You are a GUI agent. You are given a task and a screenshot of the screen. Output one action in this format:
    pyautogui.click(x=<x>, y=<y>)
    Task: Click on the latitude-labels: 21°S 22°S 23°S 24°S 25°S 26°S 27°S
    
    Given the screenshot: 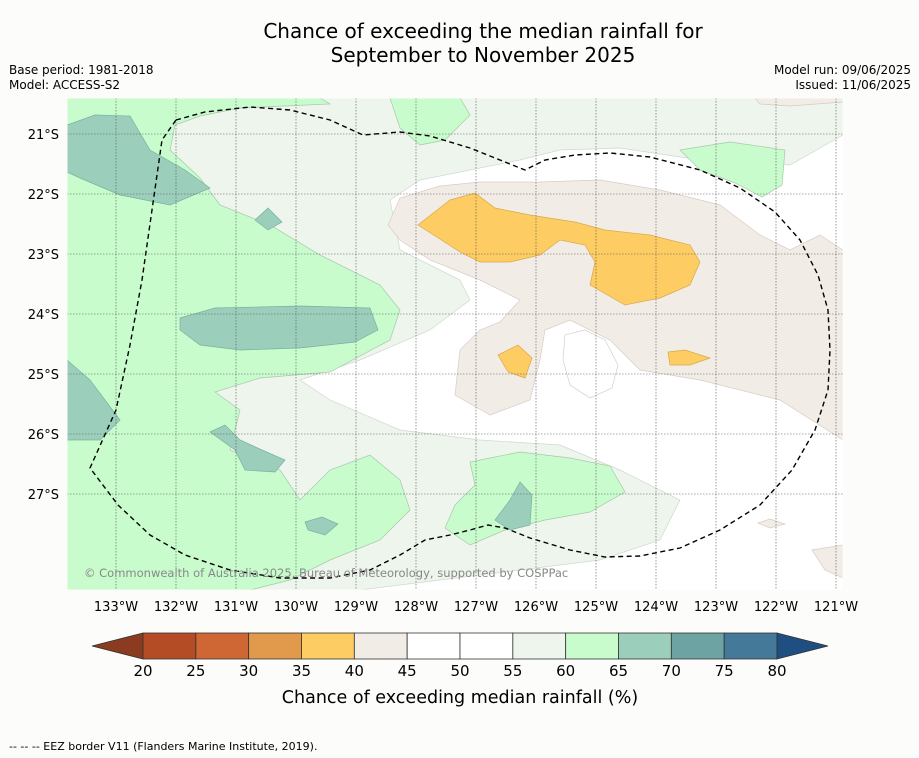 What is the action you would take?
    pyautogui.click(x=43, y=315)
    